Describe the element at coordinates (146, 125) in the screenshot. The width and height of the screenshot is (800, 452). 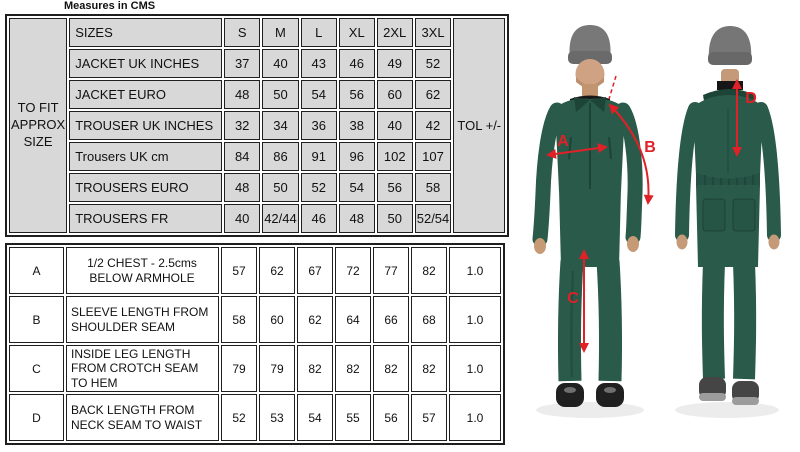
I see `size-row-label: TROUSER UK INCHES` at that location.